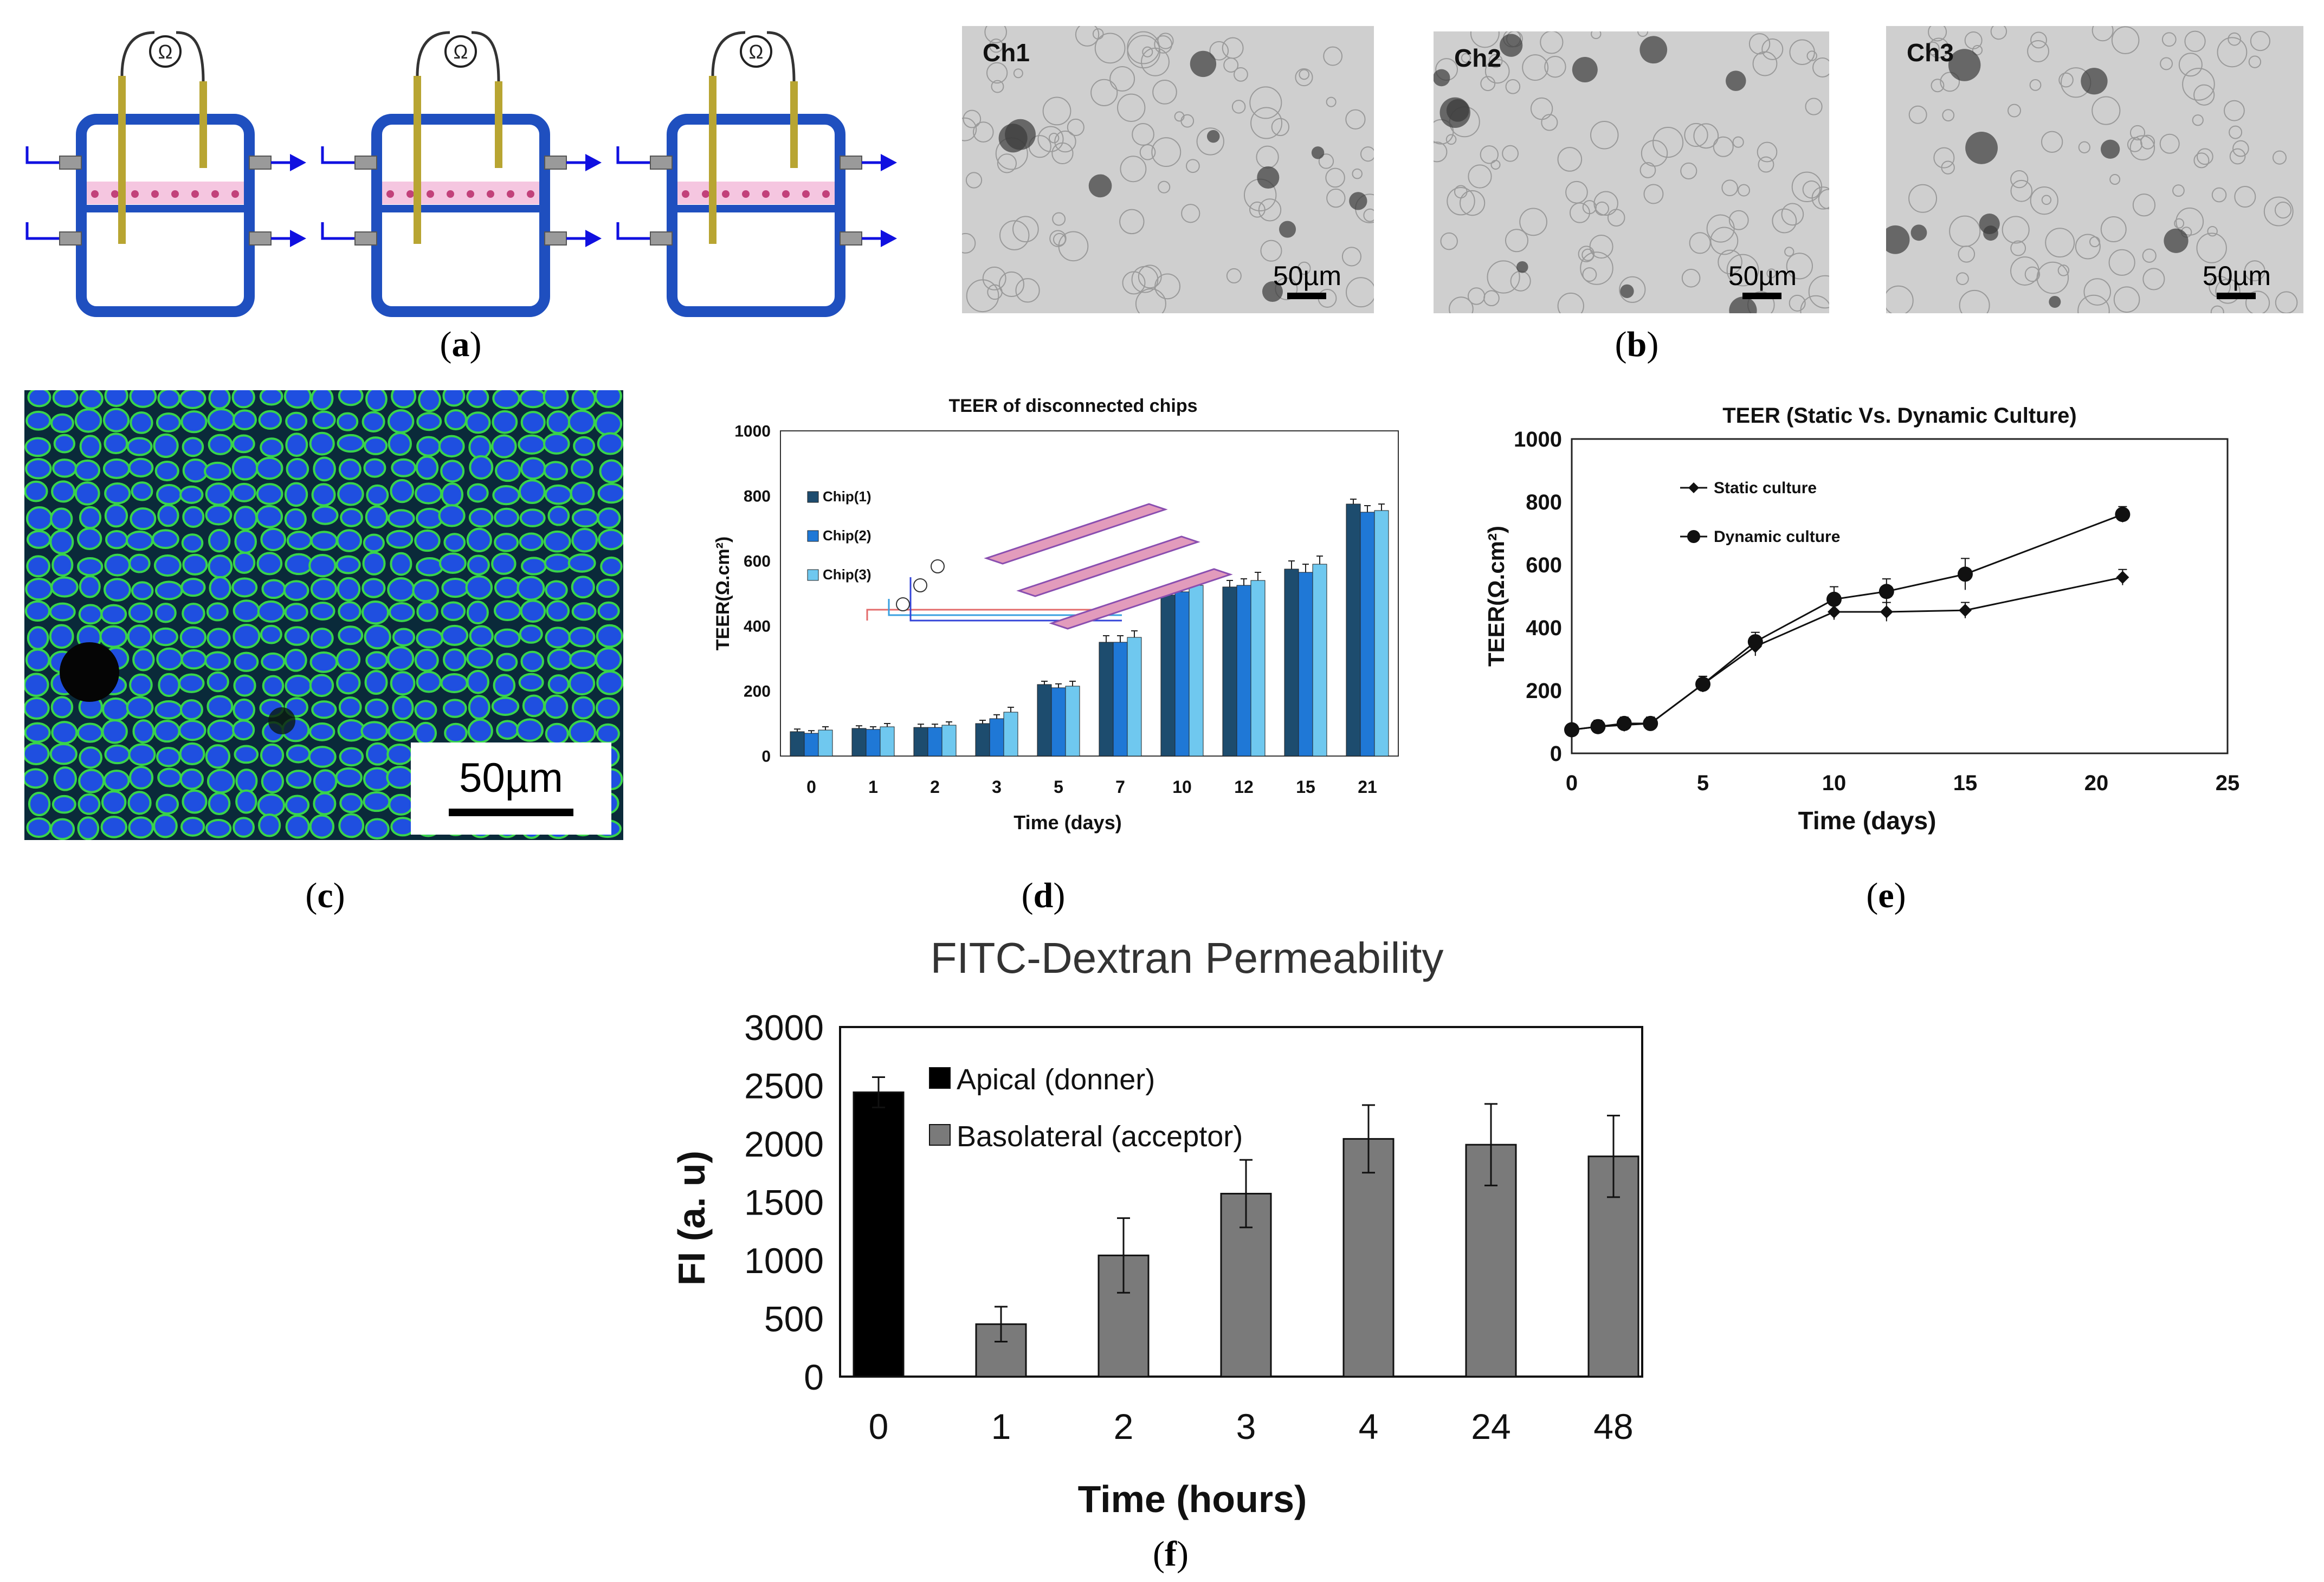 The image size is (2324, 1582). What do you see at coordinates (1631, 172) in the screenshot?
I see `micrograph-ch2: Ch2 50µm` at bounding box center [1631, 172].